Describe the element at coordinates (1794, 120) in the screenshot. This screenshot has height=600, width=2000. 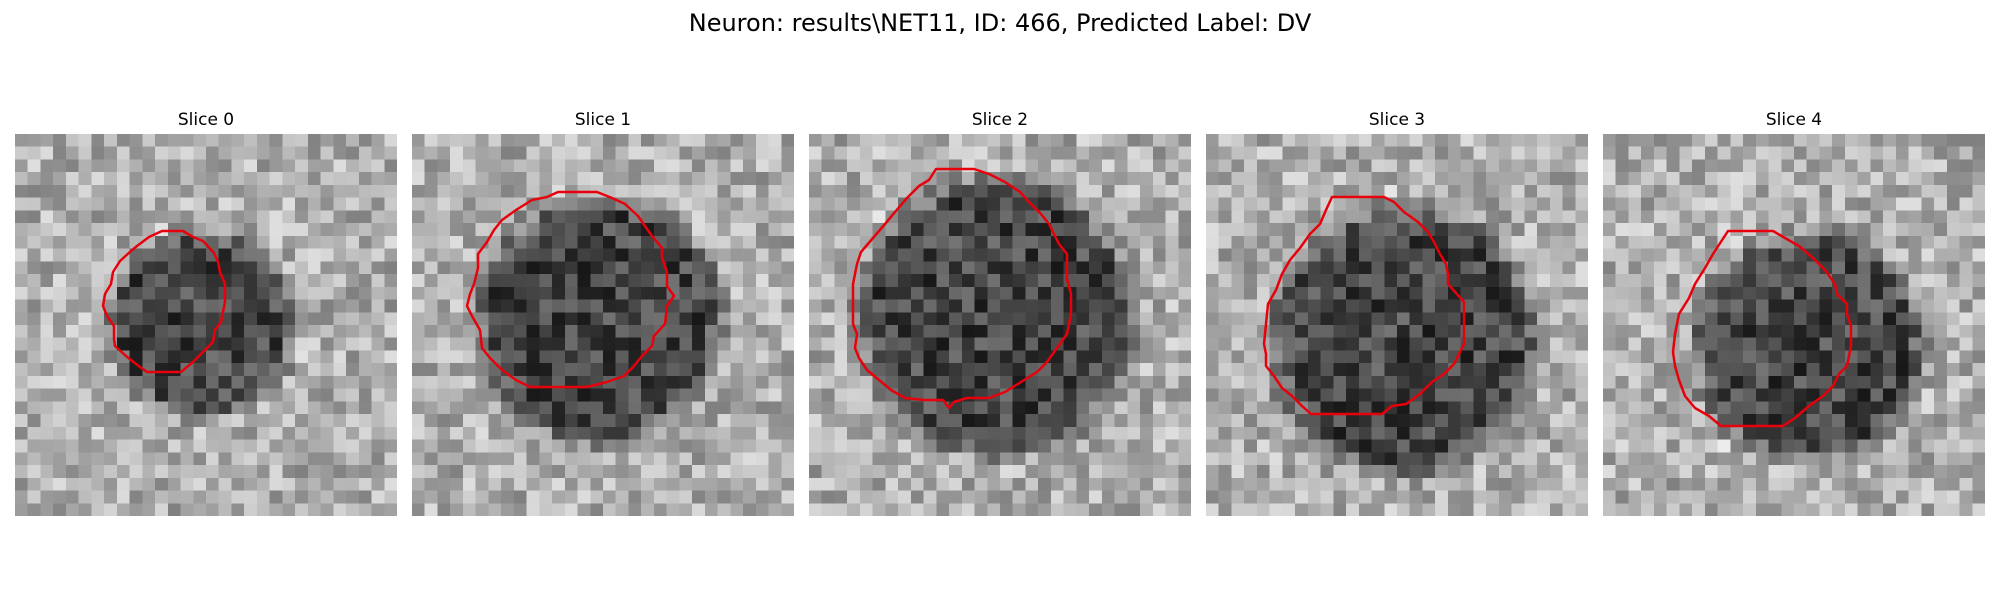
I see `slice-title: Slice 4` at that location.